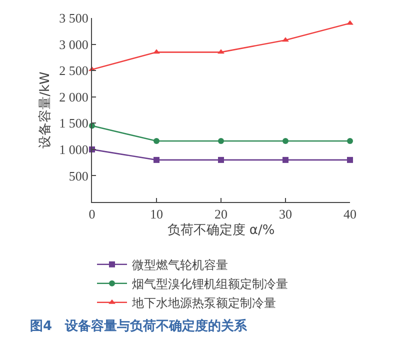  I want to click on x-tick-label: 0, so click(92, 214).